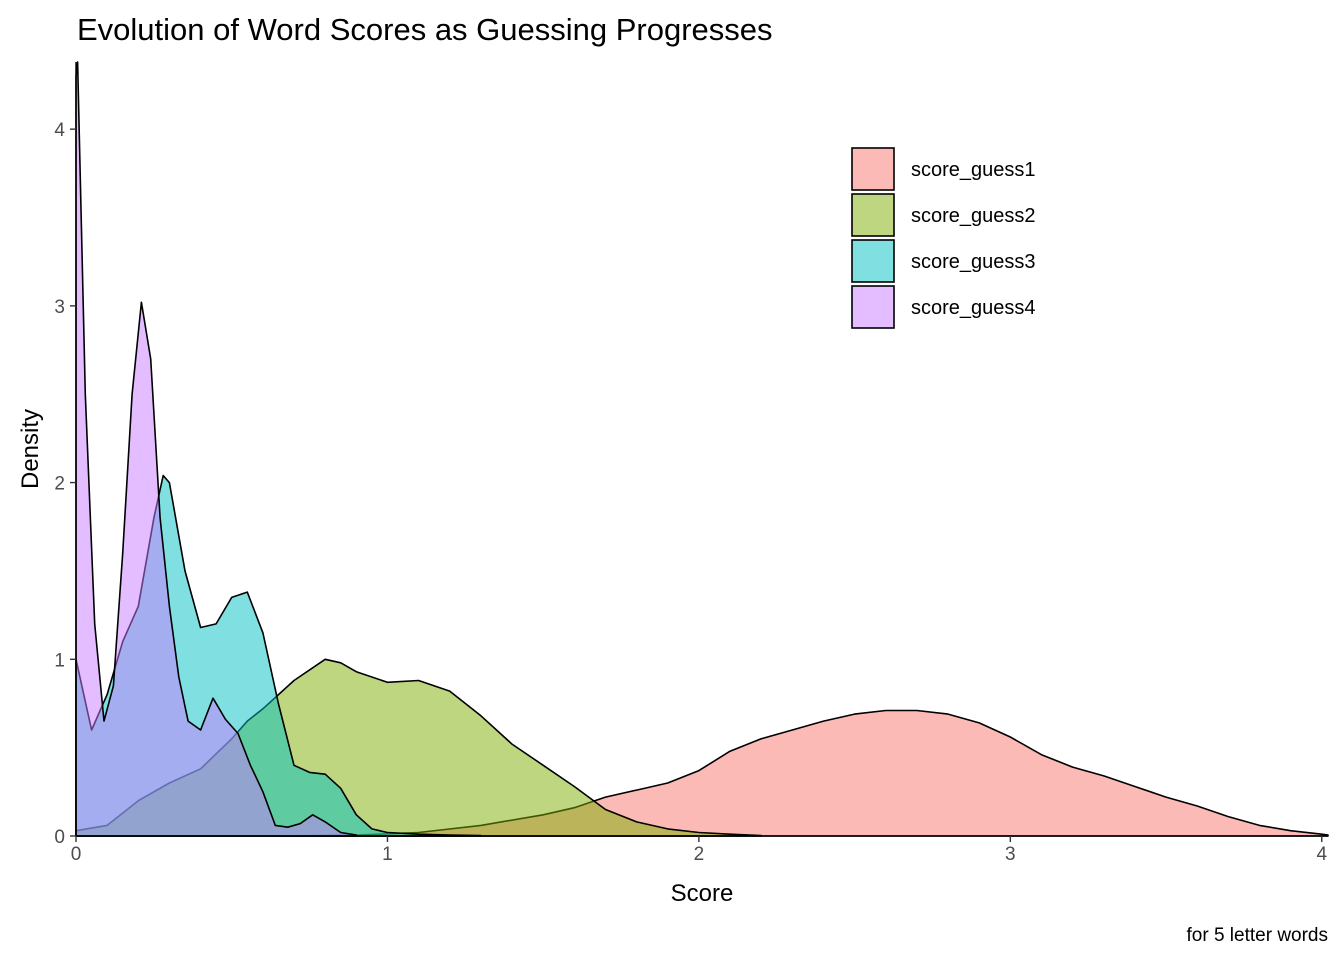  I want to click on y-tick-label: 0, so click(59, 837).